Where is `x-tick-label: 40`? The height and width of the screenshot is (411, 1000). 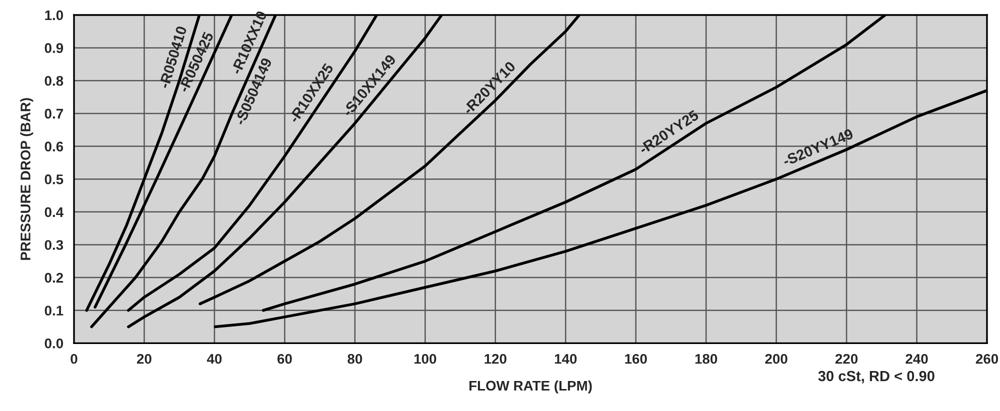
x-tick-label: 40 is located at coordinates (214, 359).